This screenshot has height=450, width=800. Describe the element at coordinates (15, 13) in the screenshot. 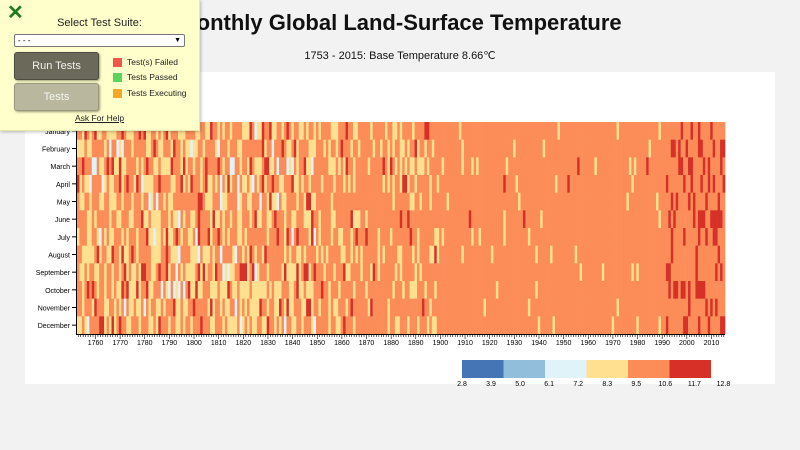

I see `close-x-icon: ✕` at that location.